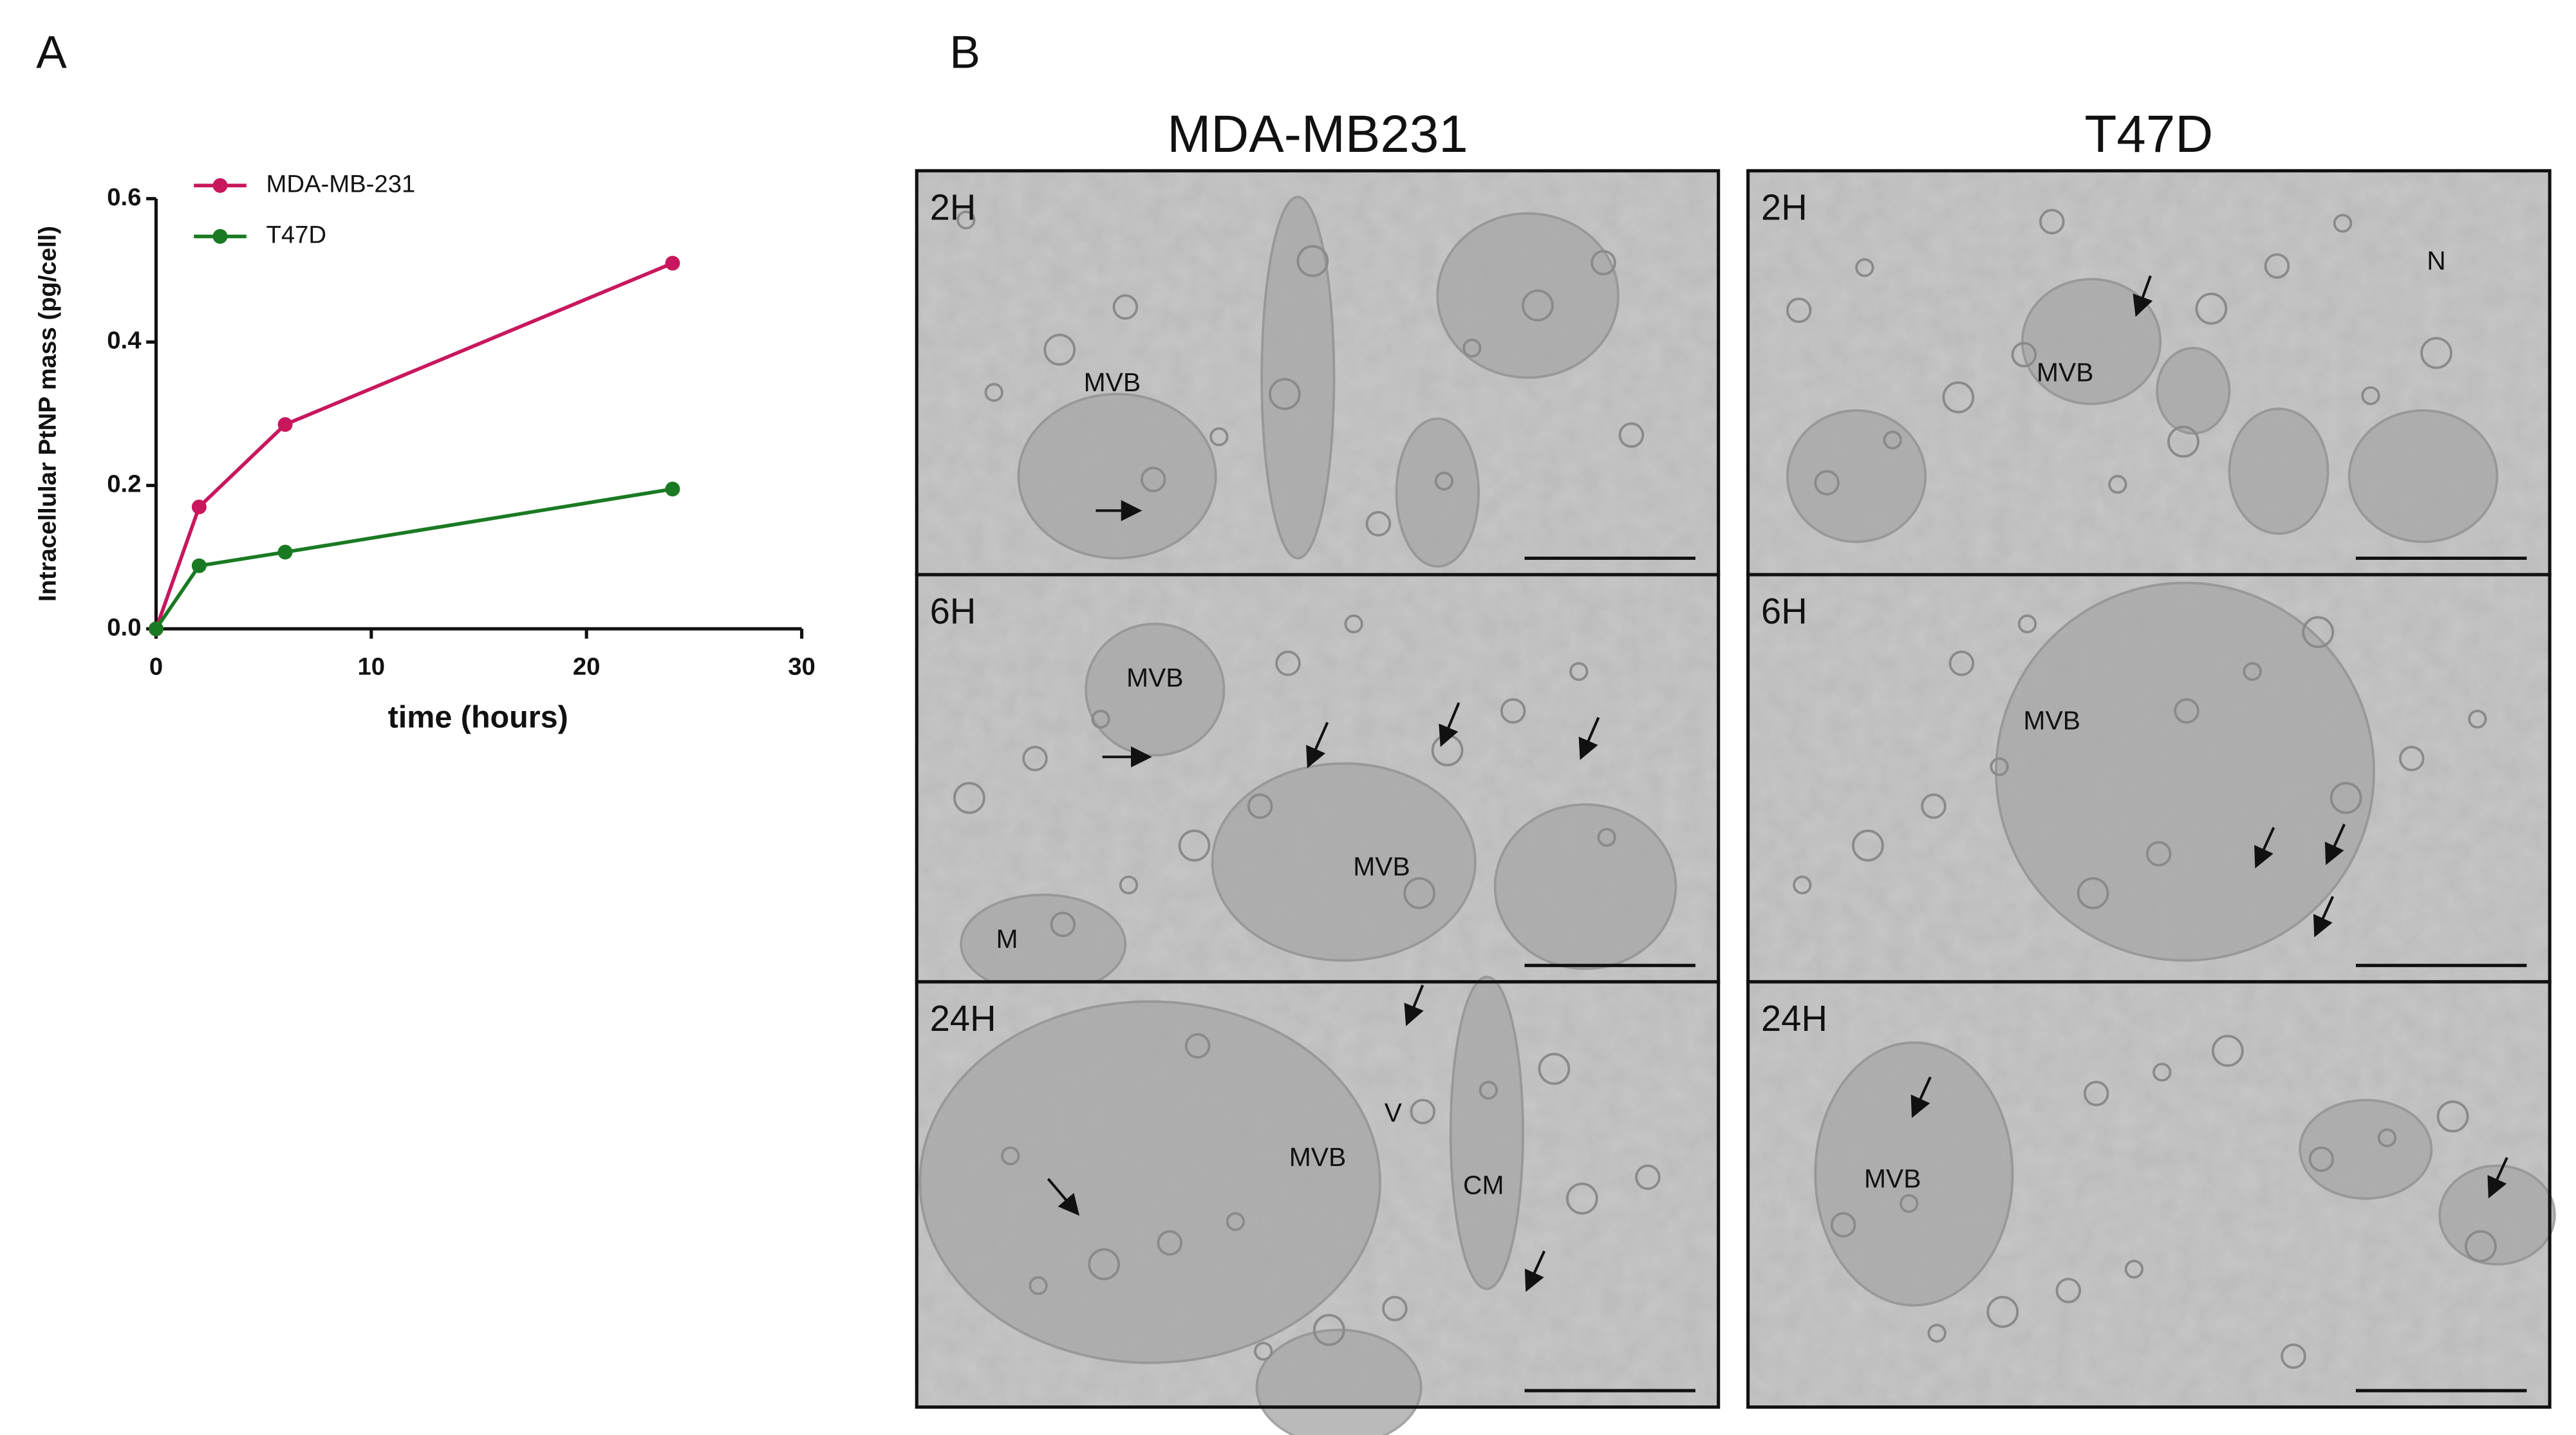 The width and height of the screenshot is (2576, 1435). What do you see at coordinates (802, 667) in the screenshot?
I see `x-tick-label: 30` at bounding box center [802, 667].